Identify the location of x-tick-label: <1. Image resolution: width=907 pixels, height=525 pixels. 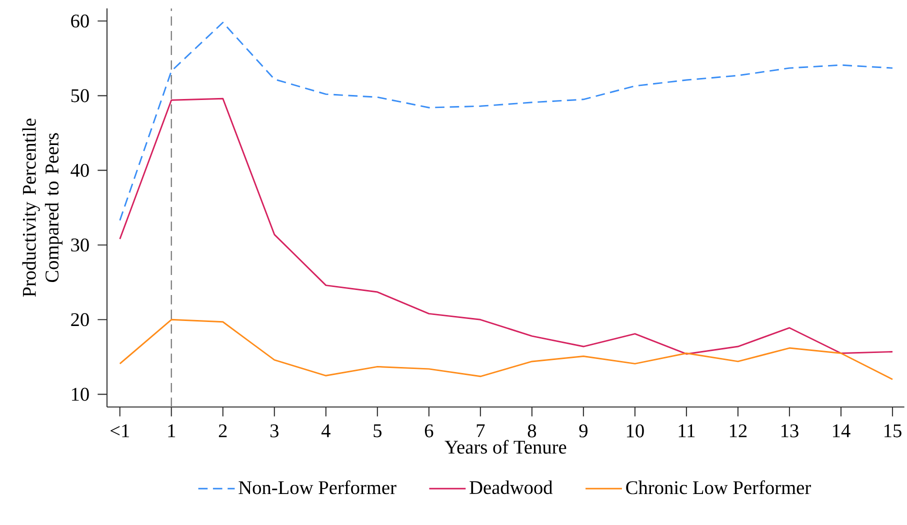
(120, 431).